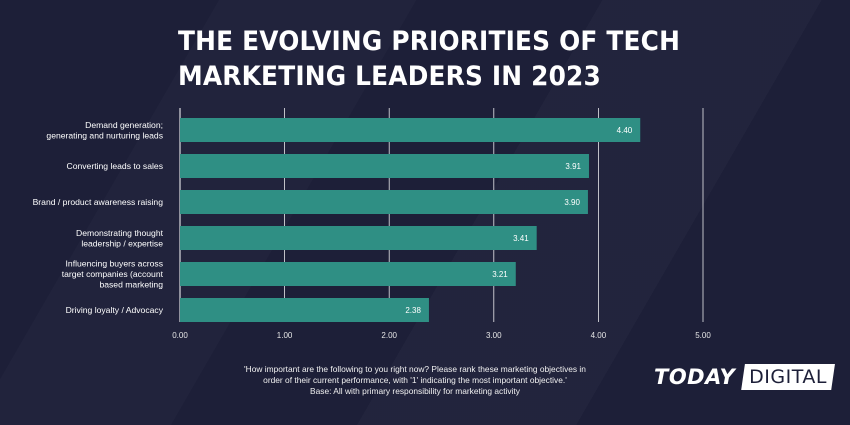 This screenshot has width=850, height=425. What do you see at coordinates (98, 202) in the screenshot?
I see `category-label: Brand / product awareness raising` at bounding box center [98, 202].